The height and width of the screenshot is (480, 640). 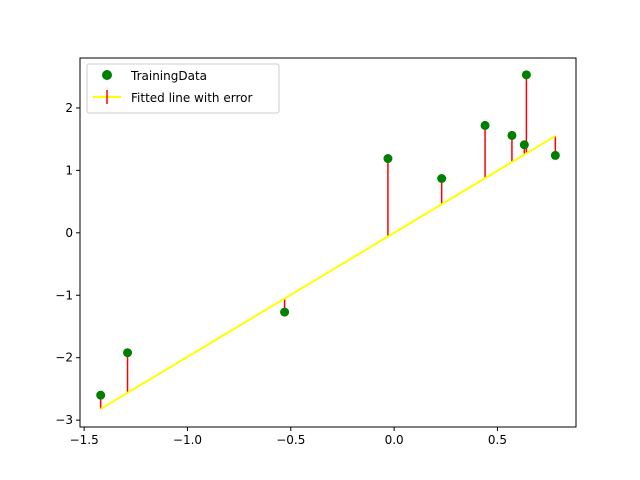 What do you see at coordinates (64, 358) in the screenshot?
I see `y-tick-label: −2` at bounding box center [64, 358].